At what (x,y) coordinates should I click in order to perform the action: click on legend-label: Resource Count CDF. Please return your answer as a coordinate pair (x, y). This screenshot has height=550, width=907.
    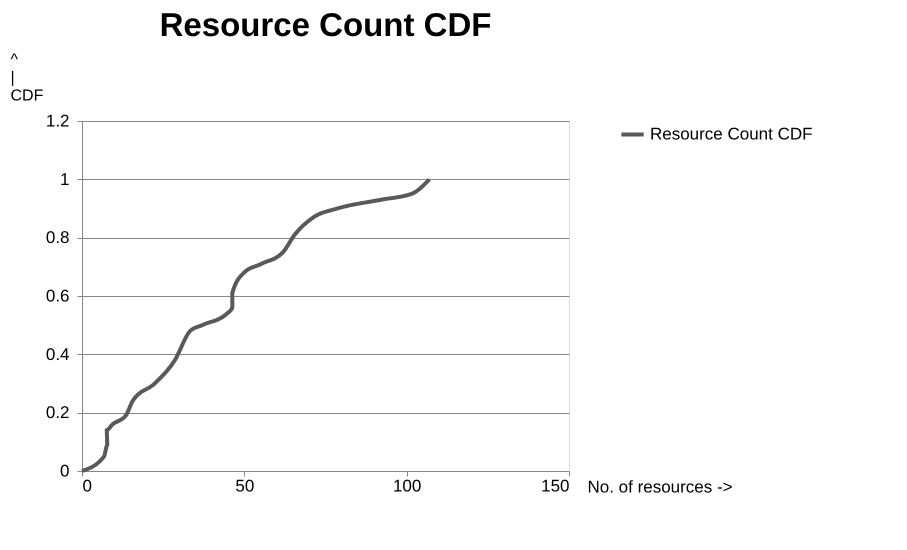
    Looking at the image, I should click on (731, 134).